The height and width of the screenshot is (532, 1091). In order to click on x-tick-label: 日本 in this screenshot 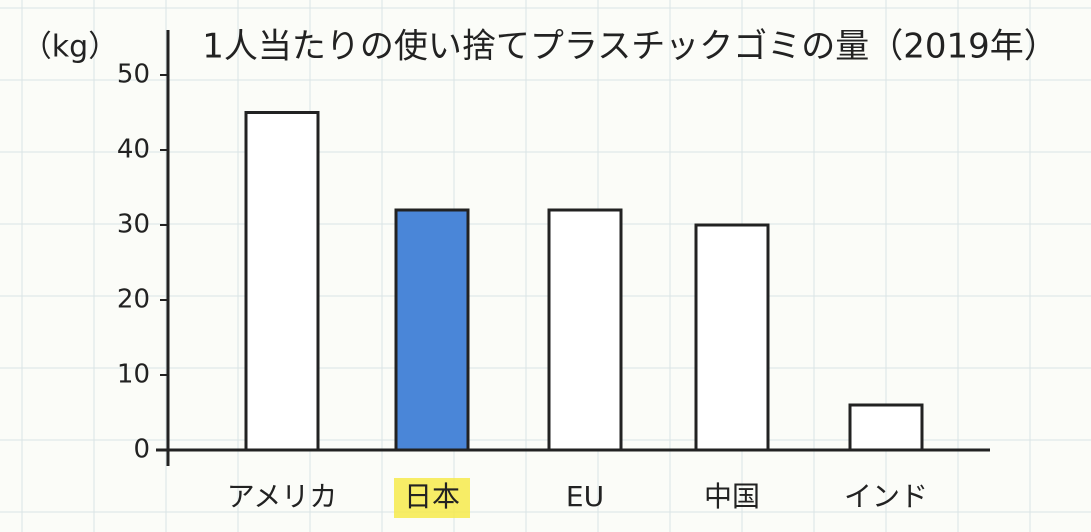, I will do `click(432, 496)`.